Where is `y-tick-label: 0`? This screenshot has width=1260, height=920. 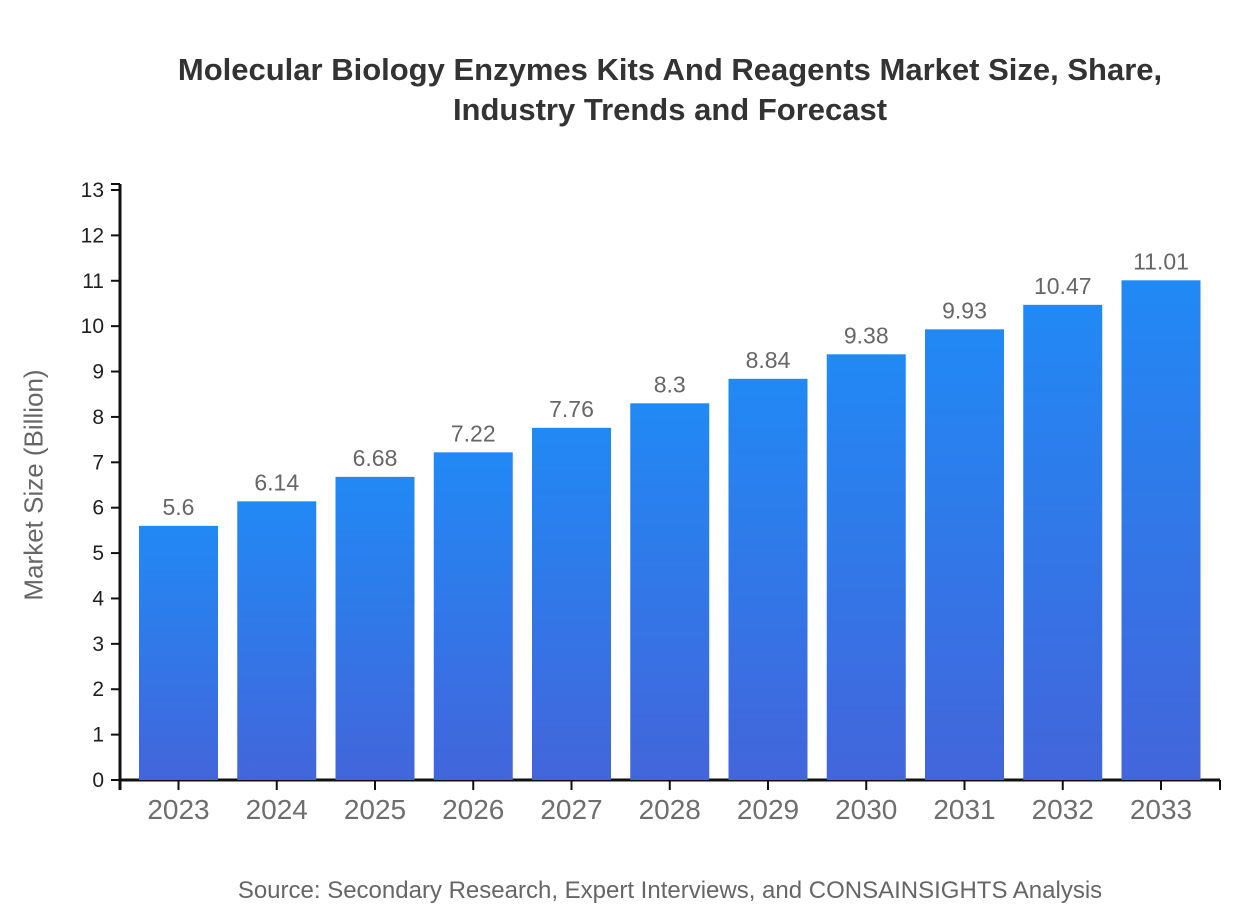
y-tick-label: 0 is located at coordinates (98, 780).